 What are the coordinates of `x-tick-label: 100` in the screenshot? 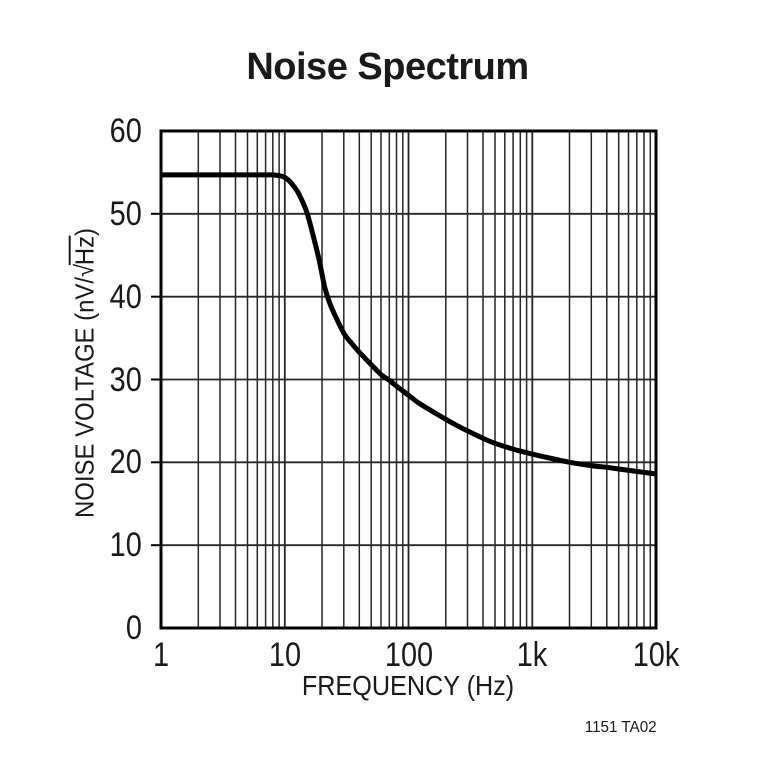 It's located at (408, 655).